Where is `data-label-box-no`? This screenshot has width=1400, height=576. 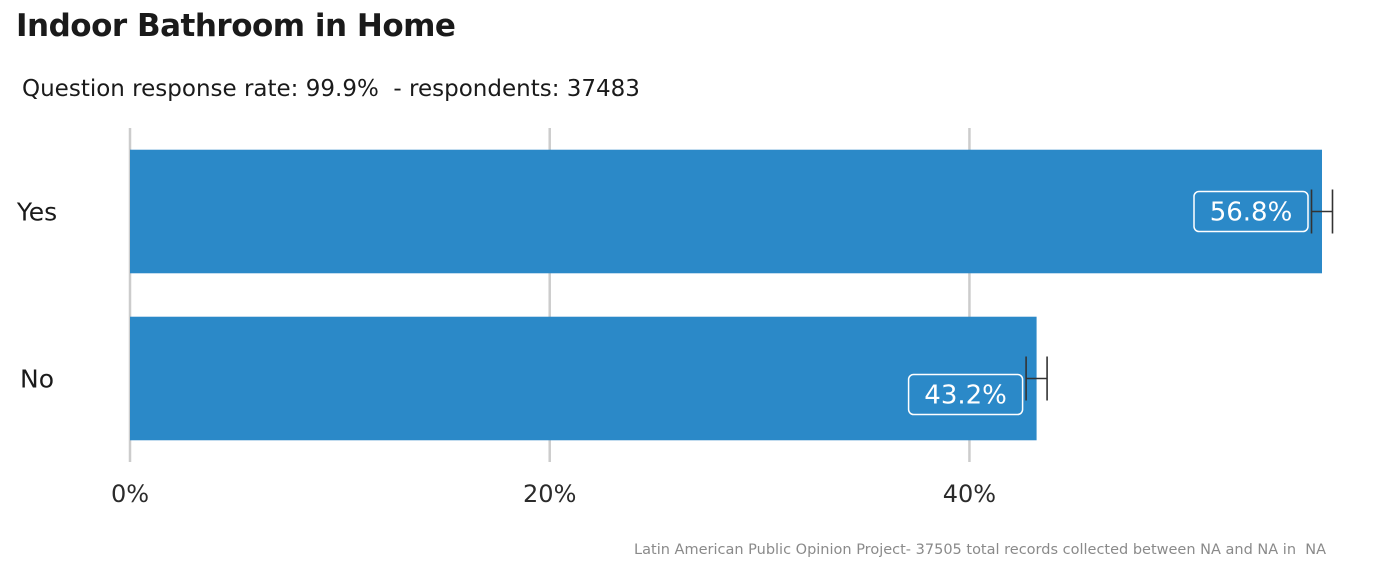
data-label-box-no is located at coordinates (965, 394).